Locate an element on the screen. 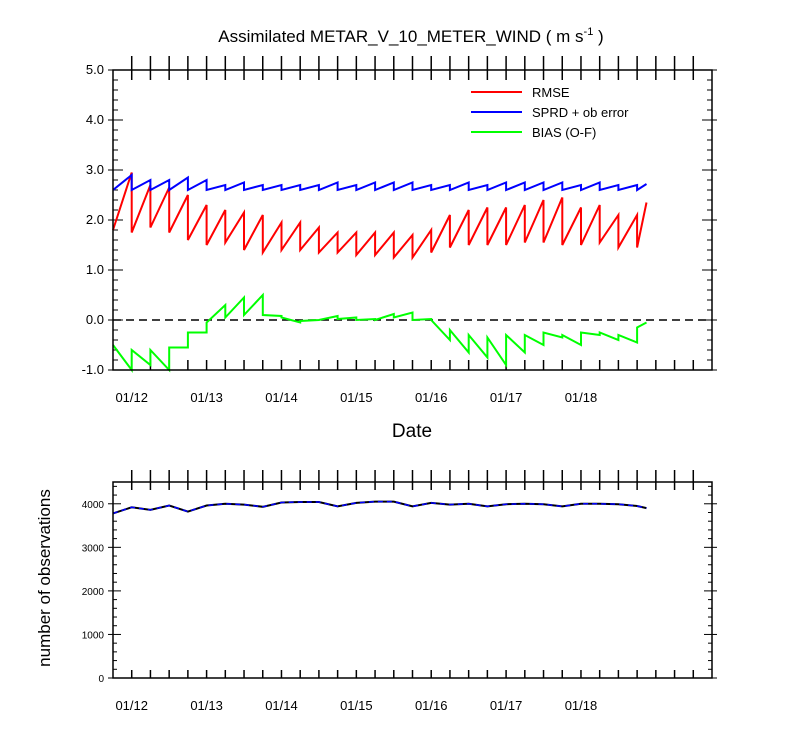  bottom-series-lines is located at coordinates (379, 507).